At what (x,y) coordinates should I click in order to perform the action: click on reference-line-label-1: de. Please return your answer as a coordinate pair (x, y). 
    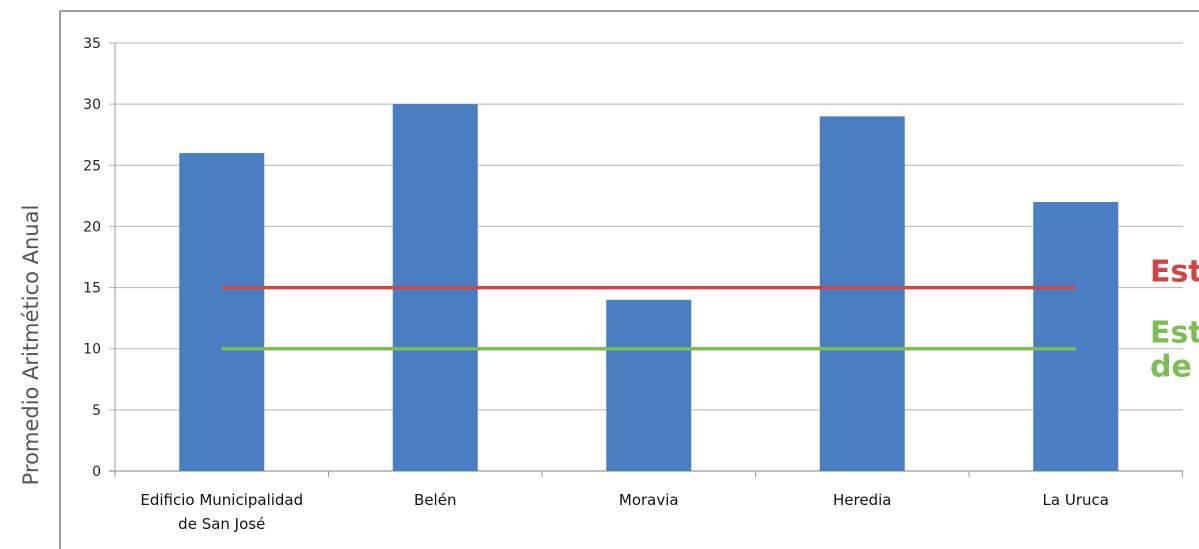
    Looking at the image, I should click on (1171, 367).